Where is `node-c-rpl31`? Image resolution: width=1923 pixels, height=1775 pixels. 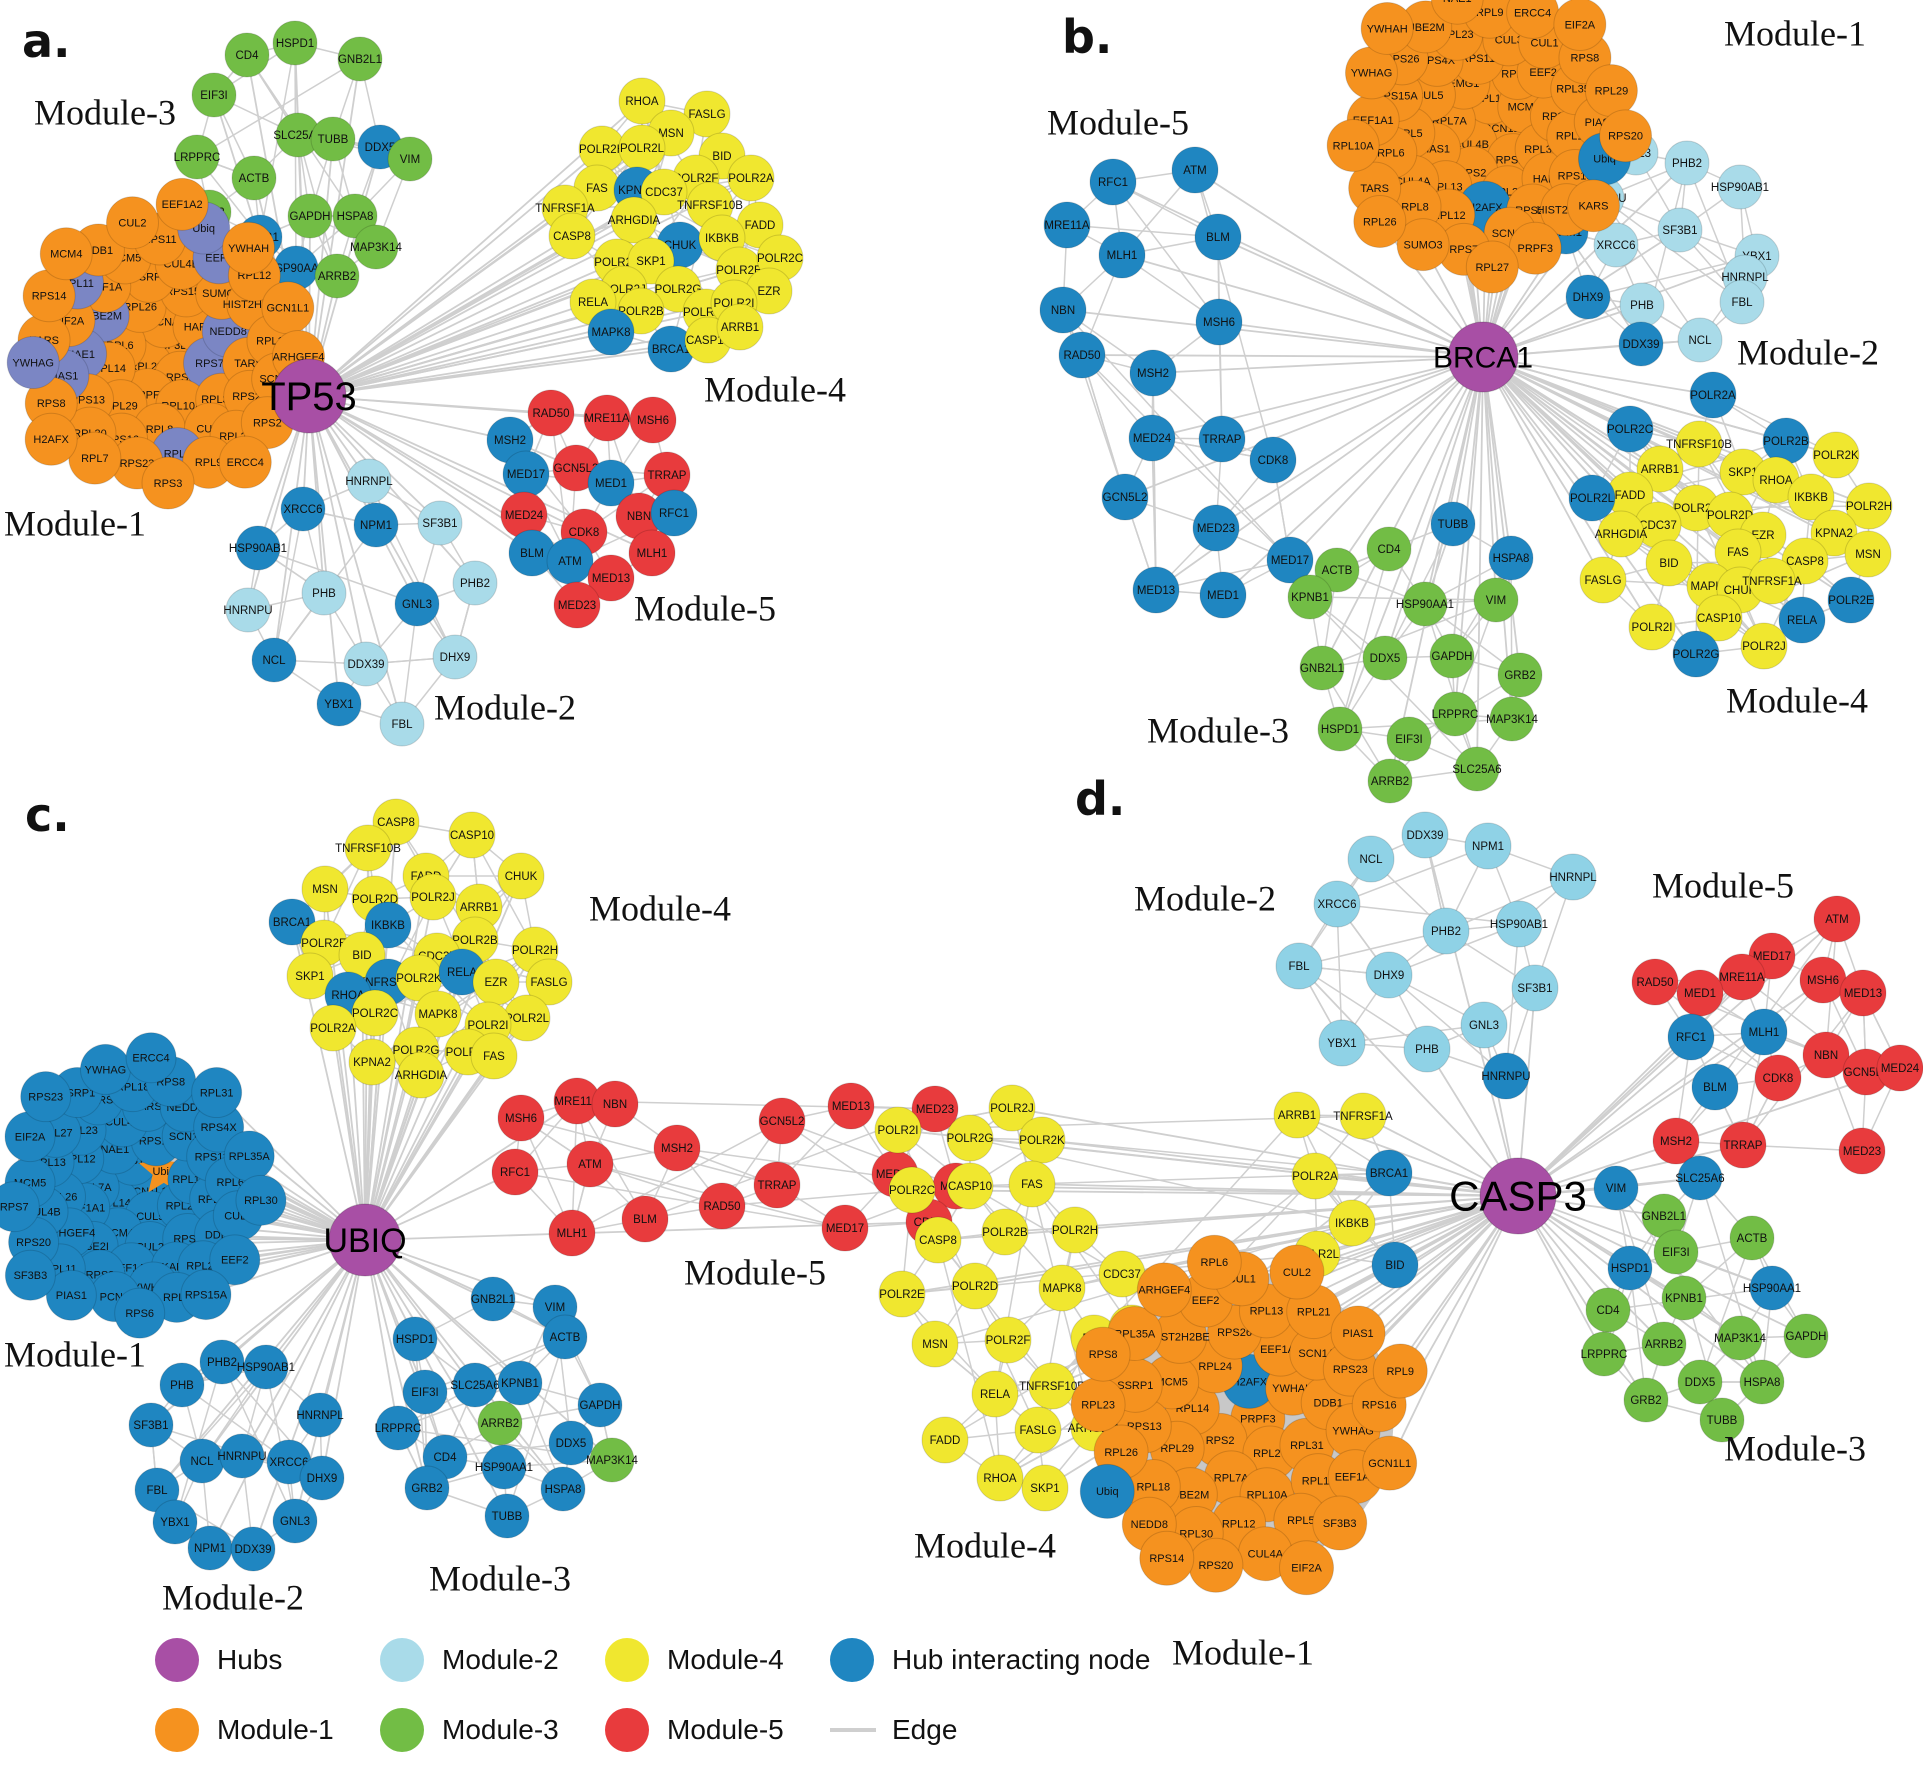
node-c-rpl31 is located at coordinates (217, 1093).